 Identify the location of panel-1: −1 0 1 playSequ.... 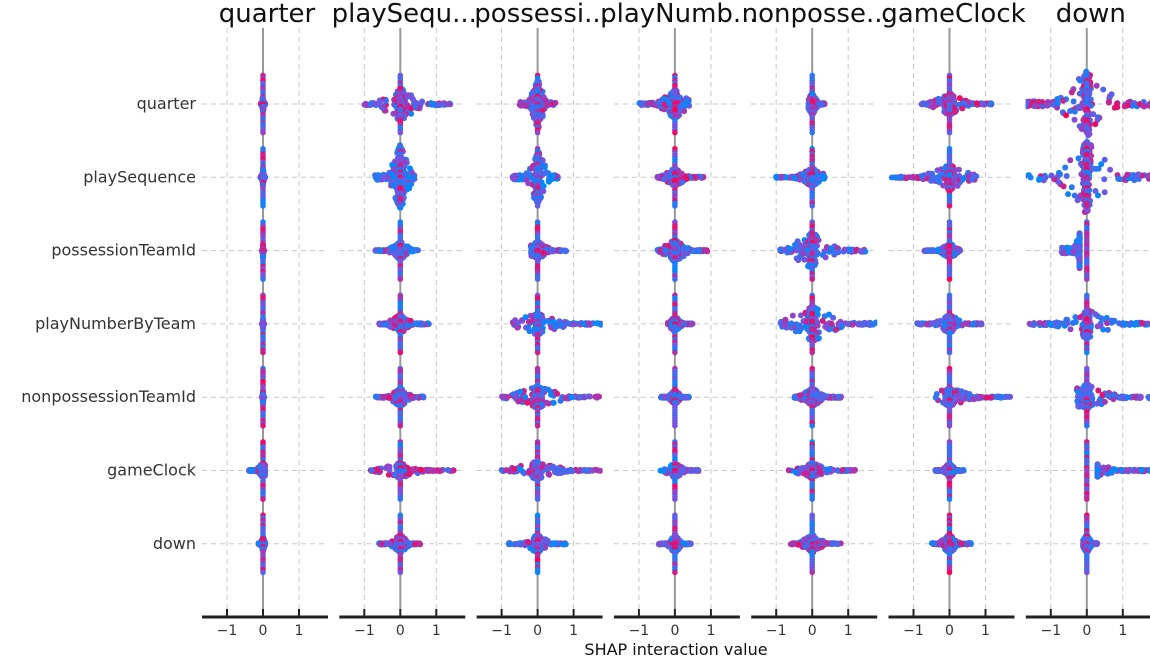
(404, 319).